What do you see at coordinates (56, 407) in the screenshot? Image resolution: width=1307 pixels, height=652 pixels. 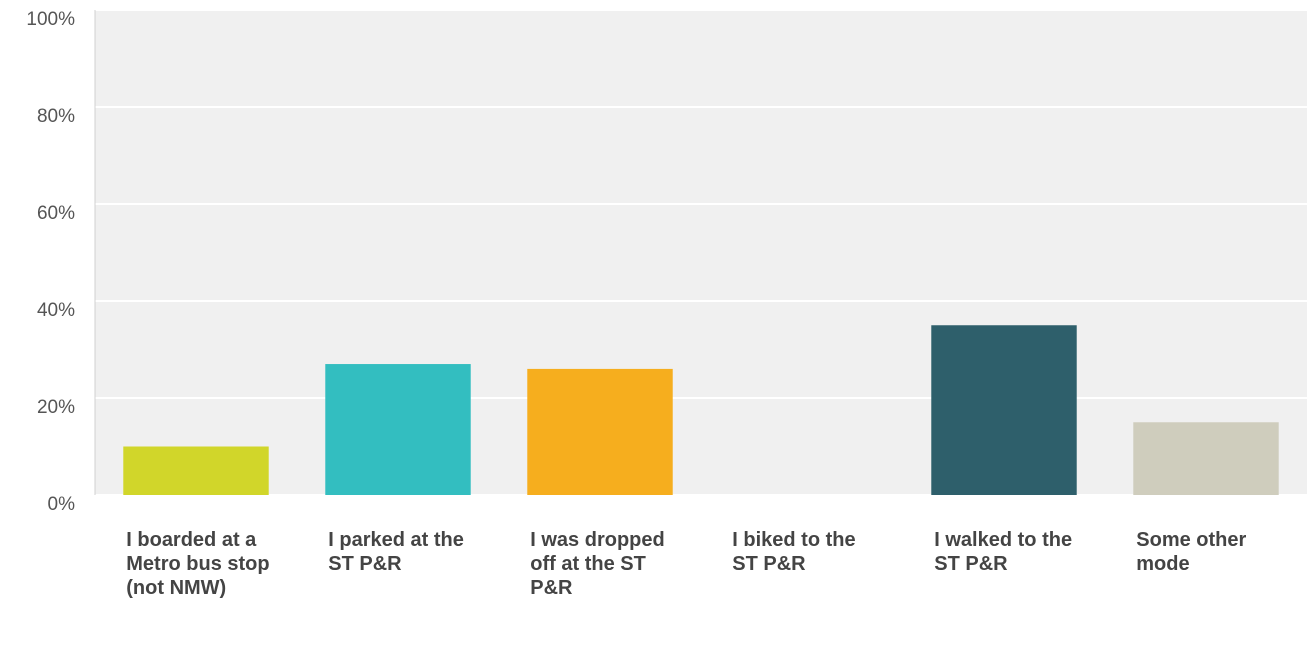 I see `y-tick-label: 20%` at bounding box center [56, 407].